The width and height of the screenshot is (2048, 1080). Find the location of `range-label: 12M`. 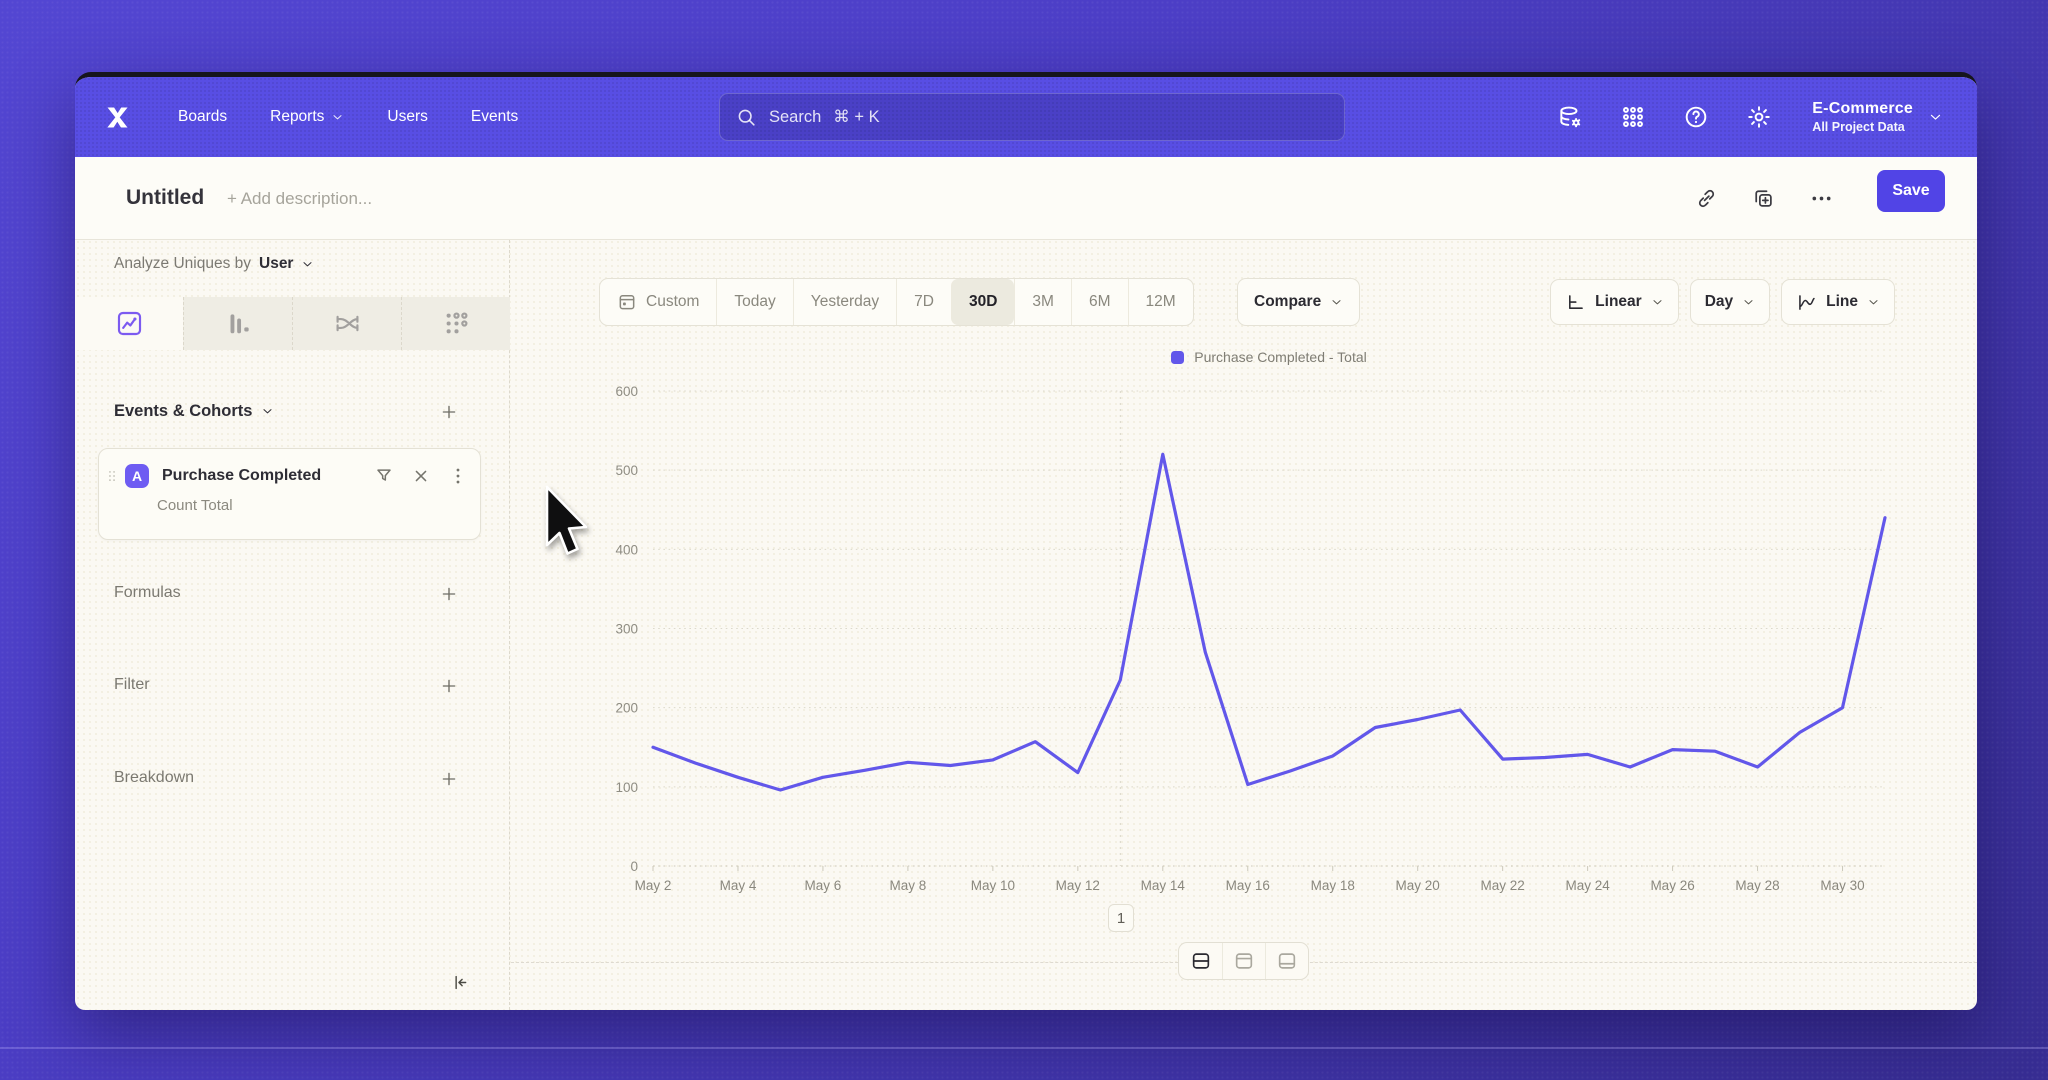

range-label: 12M is located at coordinates (1160, 301).